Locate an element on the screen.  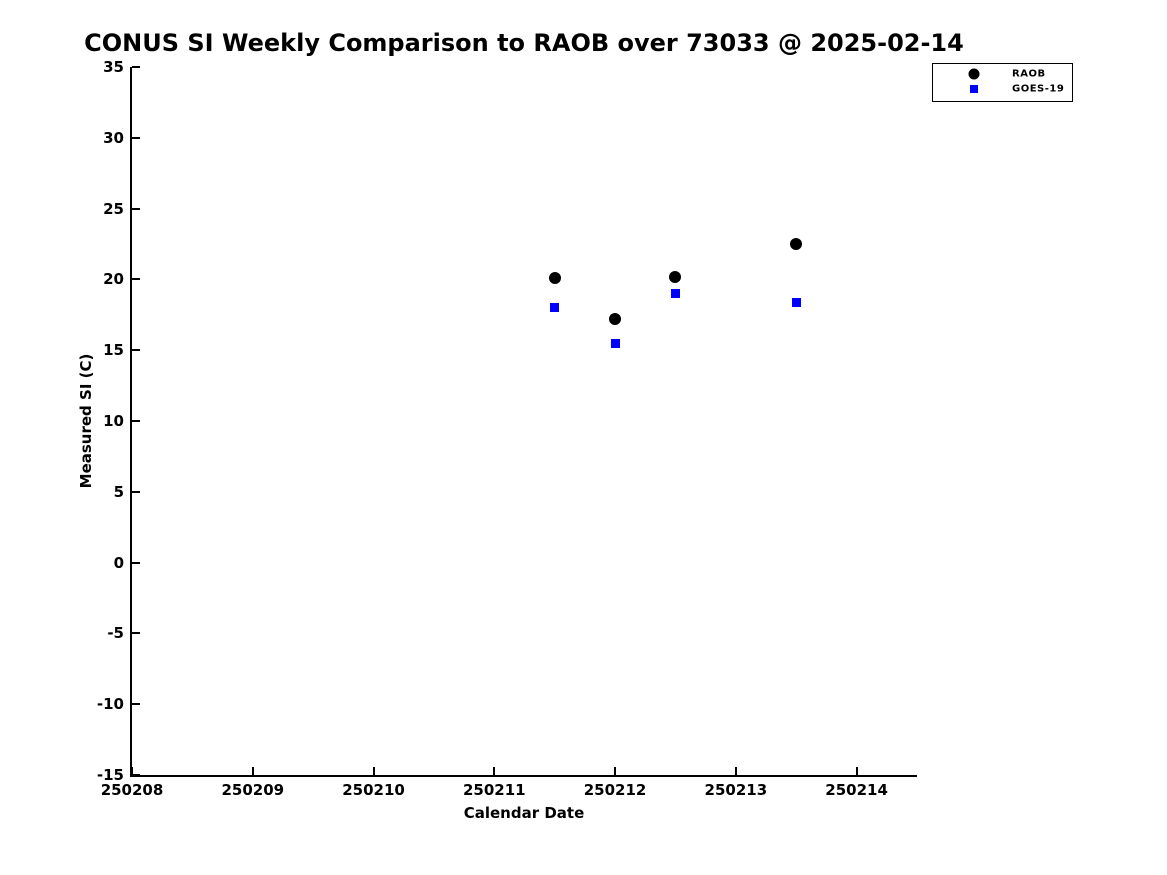
x-tick-label: 250214 is located at coordinates (856, 790).